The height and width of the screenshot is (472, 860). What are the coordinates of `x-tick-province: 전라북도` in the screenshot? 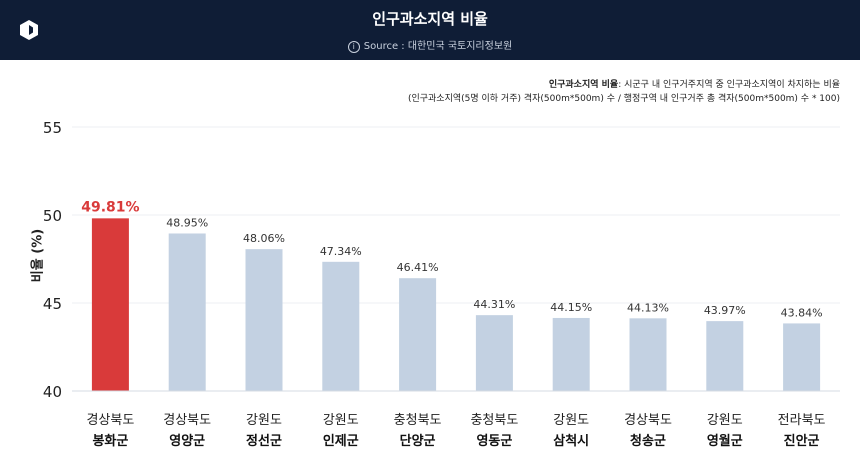 It's located at (802, 420).